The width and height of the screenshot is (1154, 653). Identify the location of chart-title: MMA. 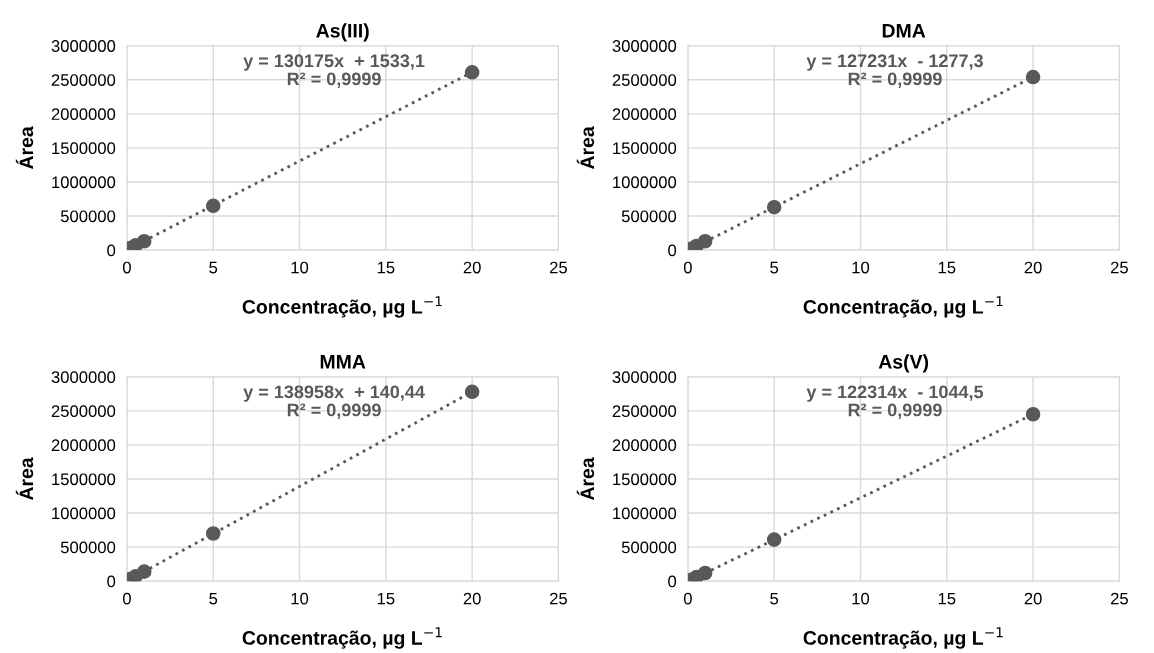
(343, 362).